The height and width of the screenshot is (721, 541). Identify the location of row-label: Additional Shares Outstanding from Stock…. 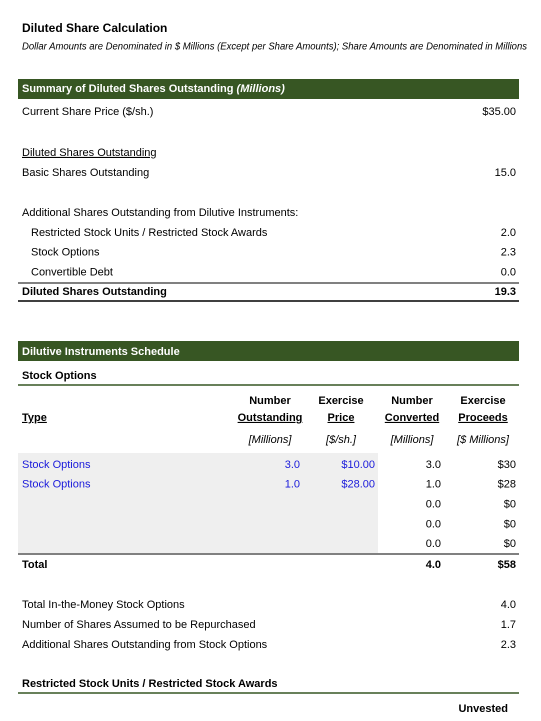
(145, 645).